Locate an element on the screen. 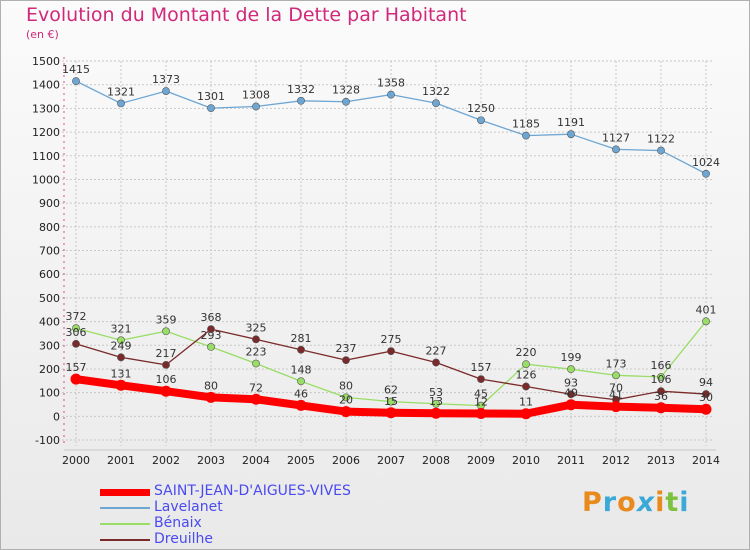 This screenshot has width=750, height=550. y-tick-label: 1100 is located at coordinates (46, 156).